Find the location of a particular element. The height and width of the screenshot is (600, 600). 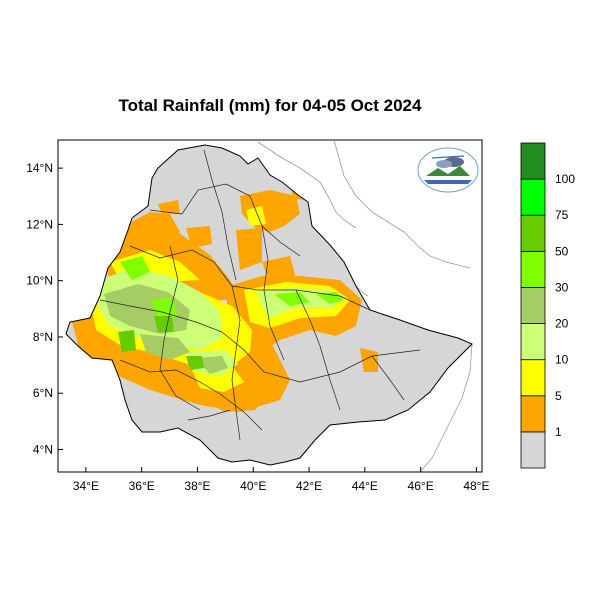

lat-tick-label: 12°N is located at coordinates (39, 224).